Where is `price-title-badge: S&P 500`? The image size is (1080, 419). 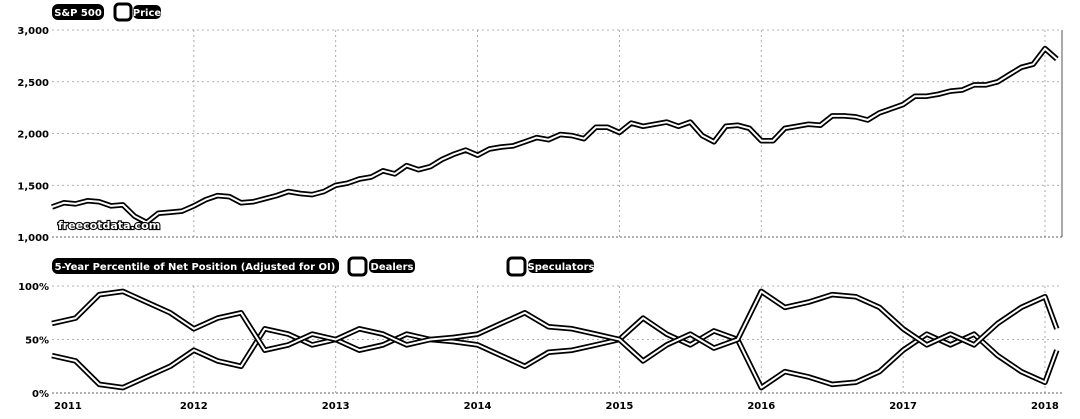 price-title-badge: S&P 500 is located at coordinates (78, 12).